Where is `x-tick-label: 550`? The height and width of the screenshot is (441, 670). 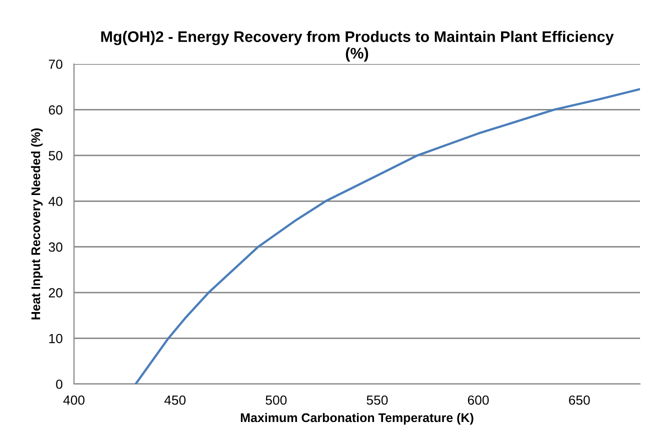 x-tick-label: 550 is located at coordinates (377, 400).